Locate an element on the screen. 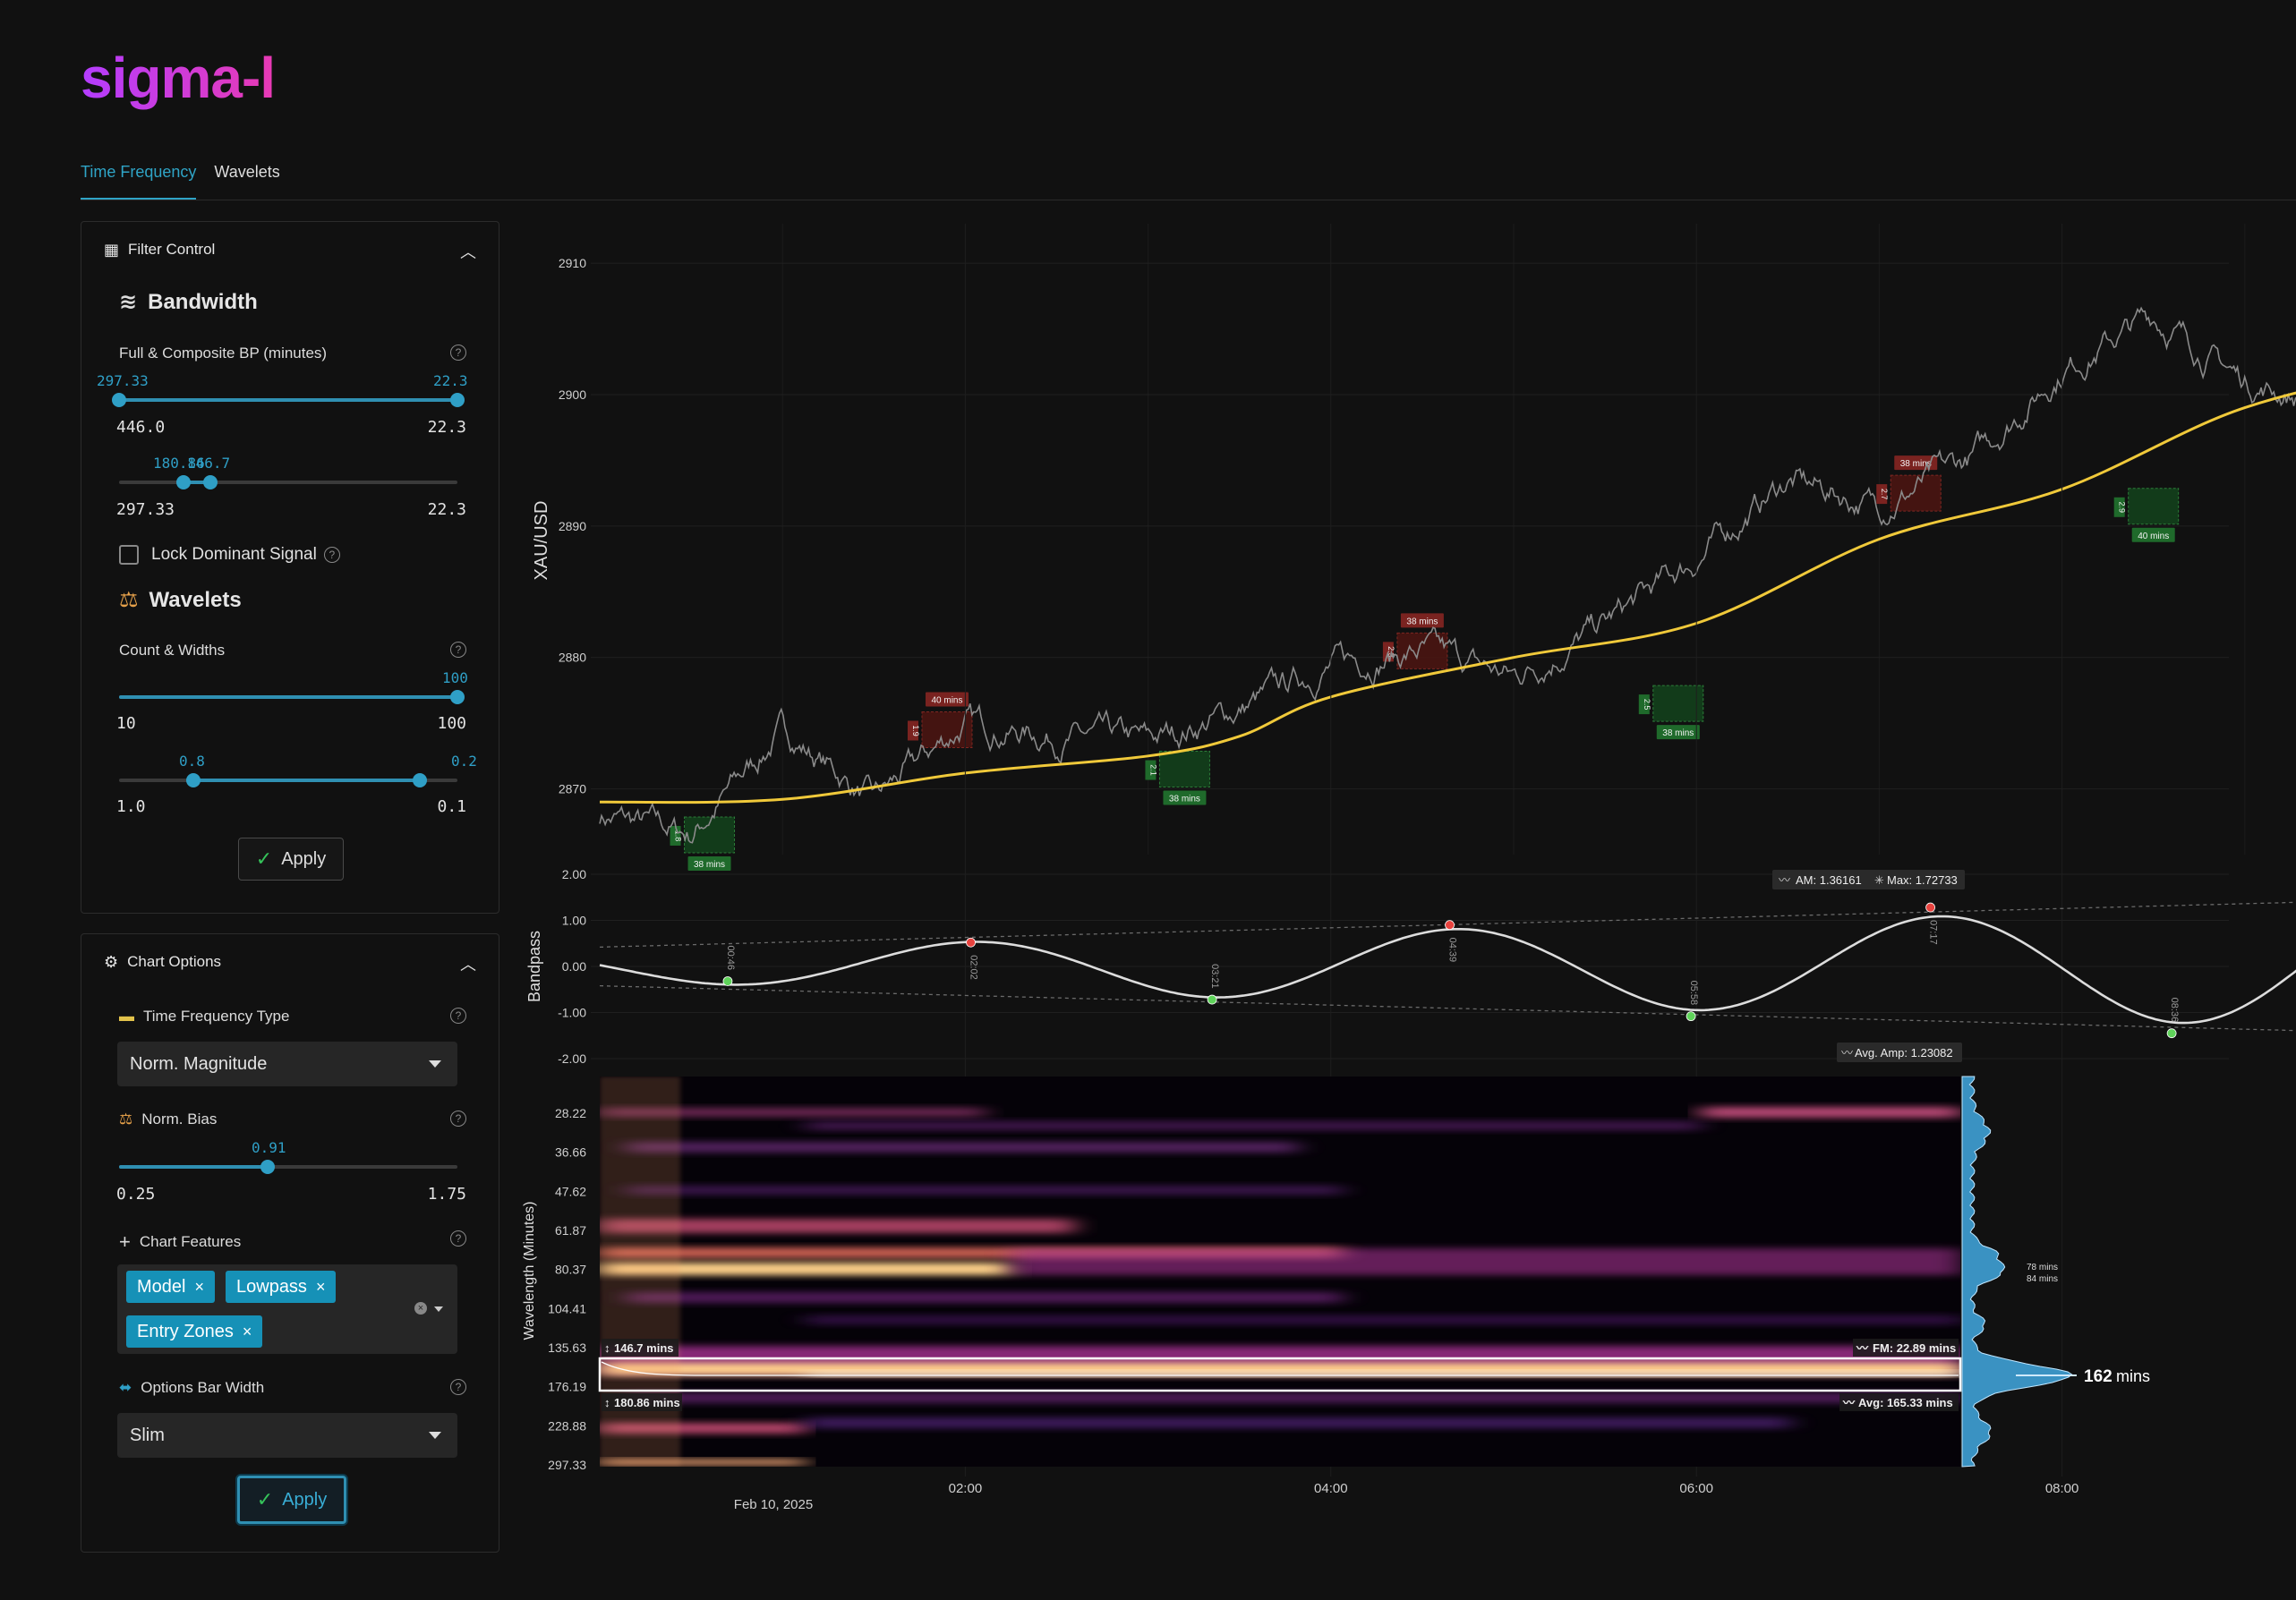 The width and height of the screenshot is (2296, 1600). amp-annotation-box is located at coordinates (1868, 879).